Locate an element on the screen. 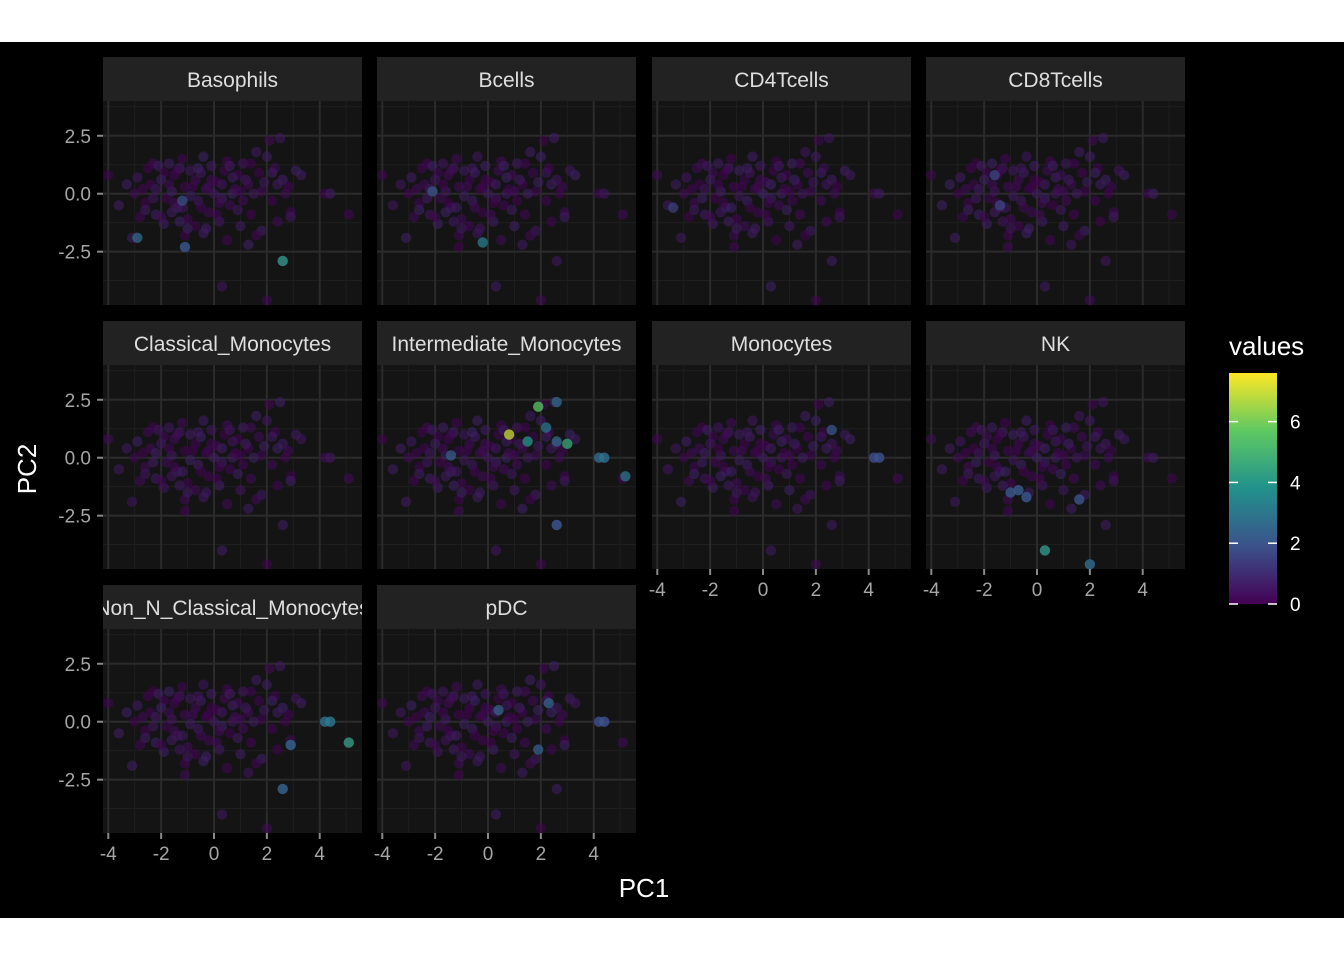 This screenshot has width=1344, height=960. x-tick-label: -2 is located at coordinates (435, 854).